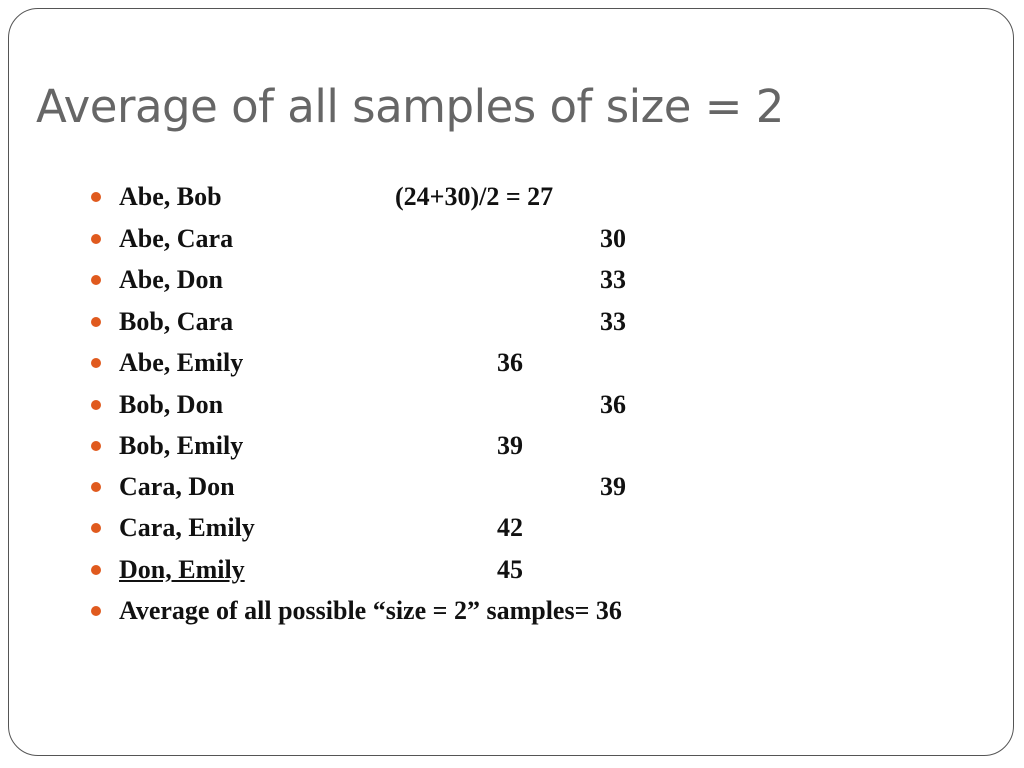 The width and height of the screenshot is (1024, 768). What do you see at coordinates (181, 362) in the screenshot?
I see `pair: Abe, Emily` at bounding box center [181, 362].